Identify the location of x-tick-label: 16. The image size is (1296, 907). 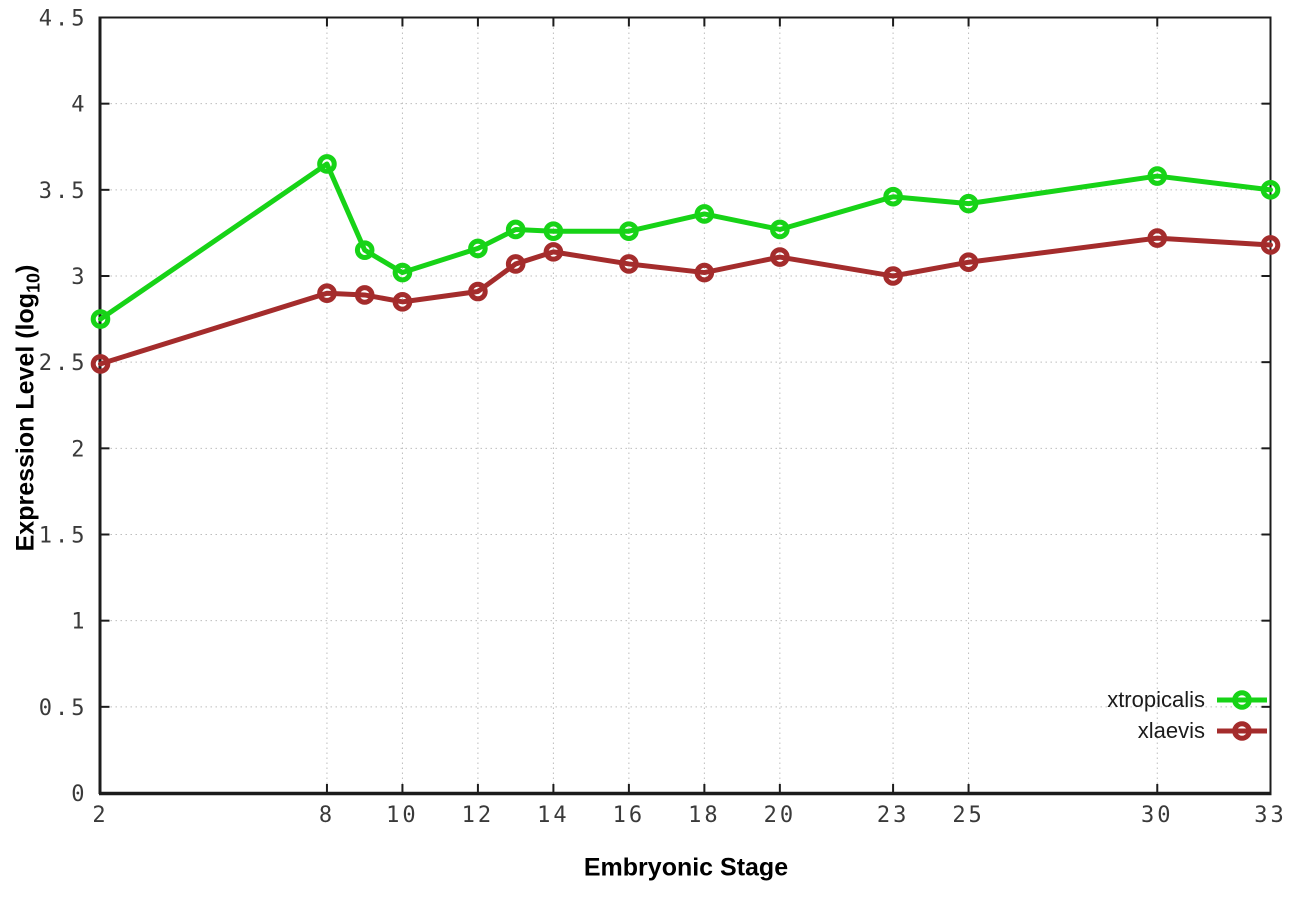
(629, 815).